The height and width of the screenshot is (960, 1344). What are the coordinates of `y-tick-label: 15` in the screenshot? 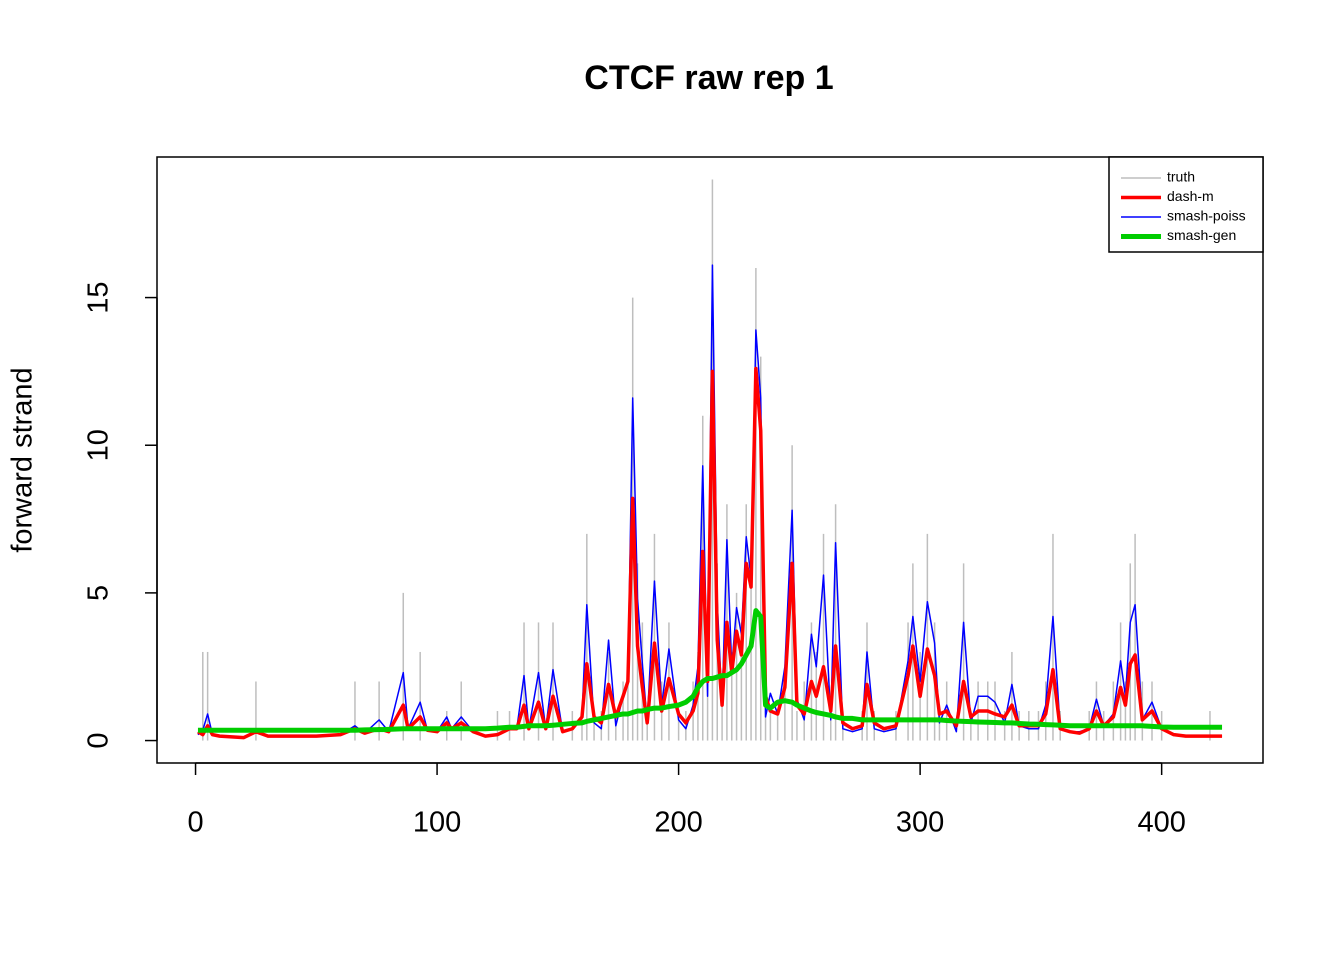 It's located at (99, 297).